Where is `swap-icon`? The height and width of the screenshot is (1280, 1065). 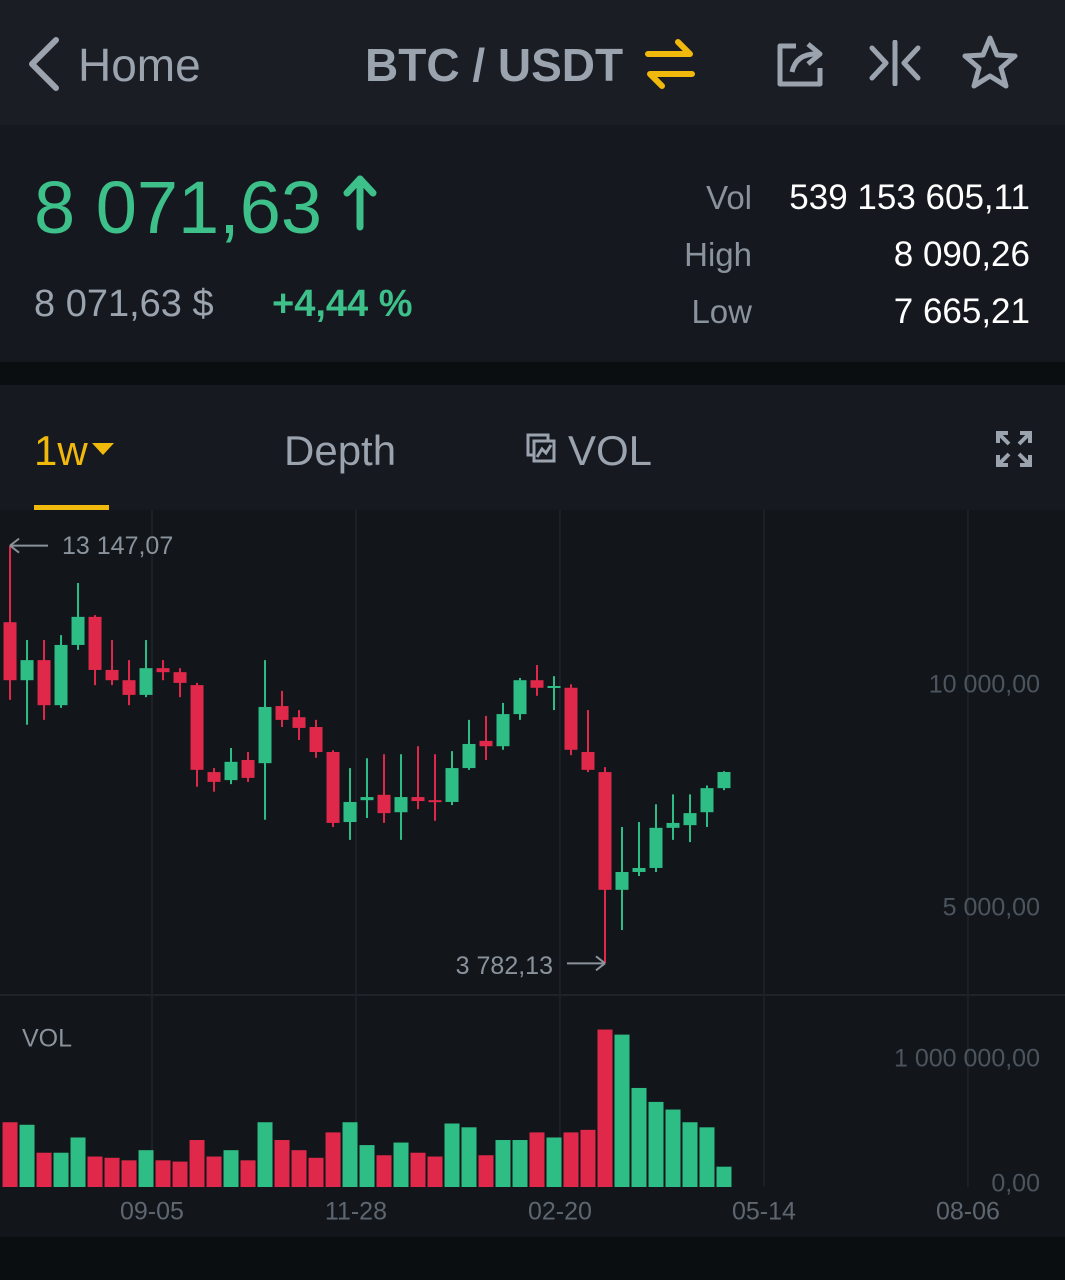
swap-icon is located at coordinates (670, 64).